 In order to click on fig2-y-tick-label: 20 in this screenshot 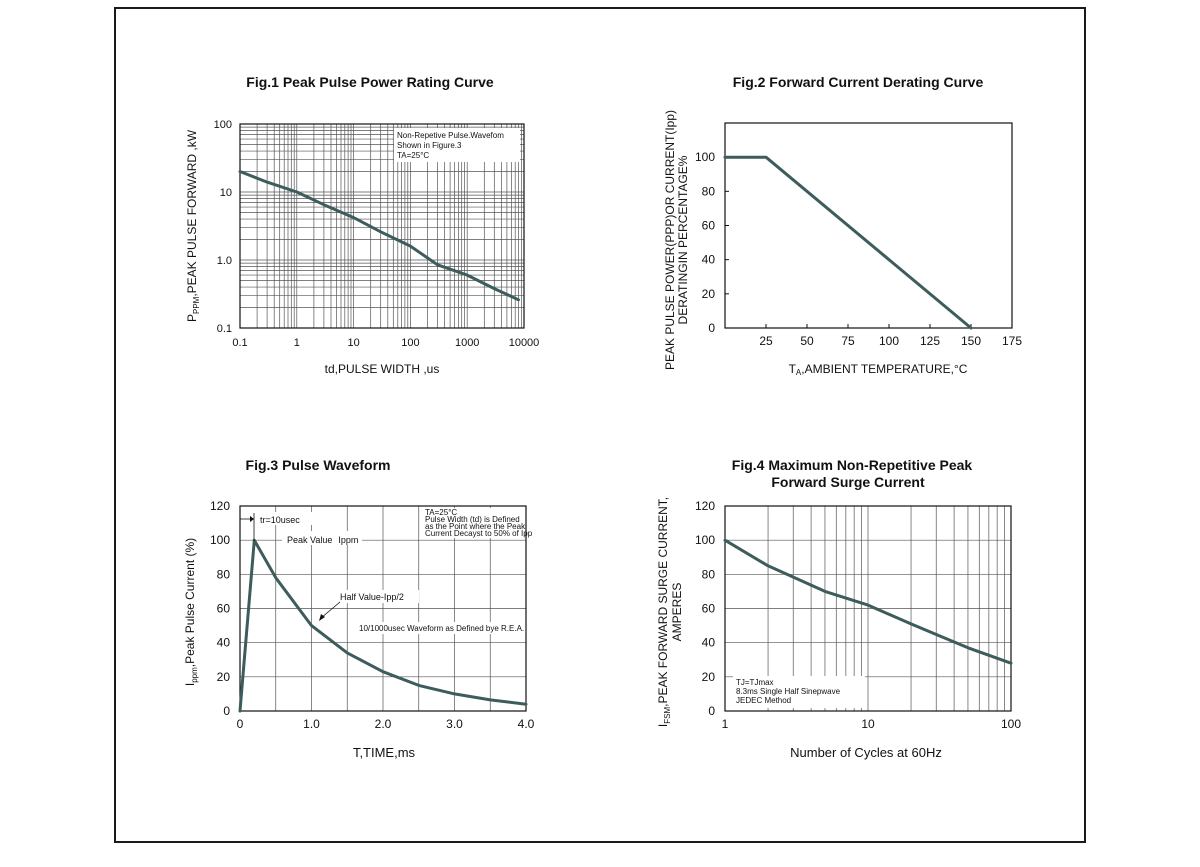, I will do `click(709, 294)`.